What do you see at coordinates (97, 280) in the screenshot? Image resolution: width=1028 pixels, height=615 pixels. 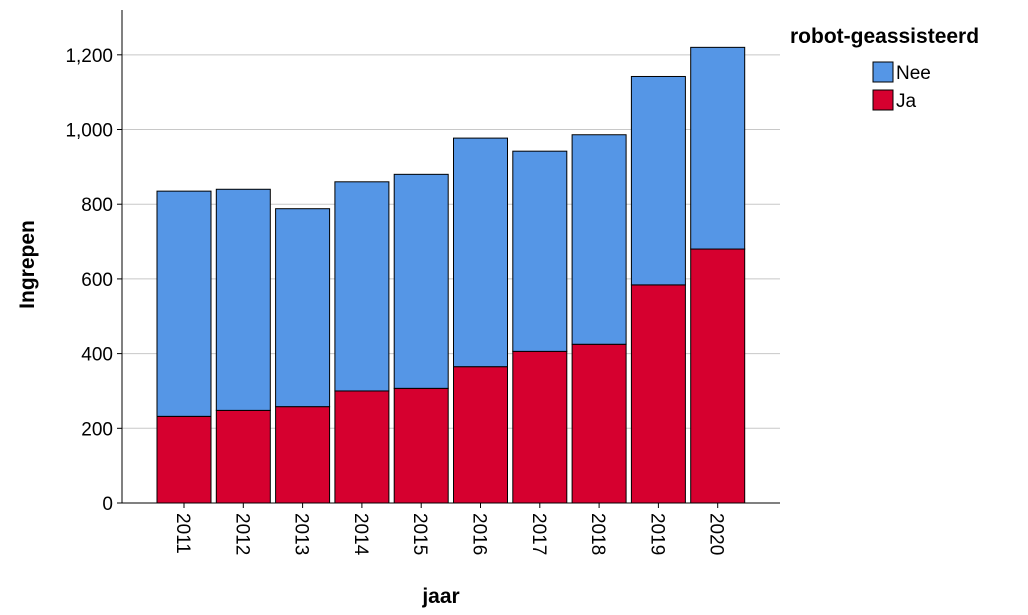 I see `y-tick-label: 600` at bounding box center [97, 280].